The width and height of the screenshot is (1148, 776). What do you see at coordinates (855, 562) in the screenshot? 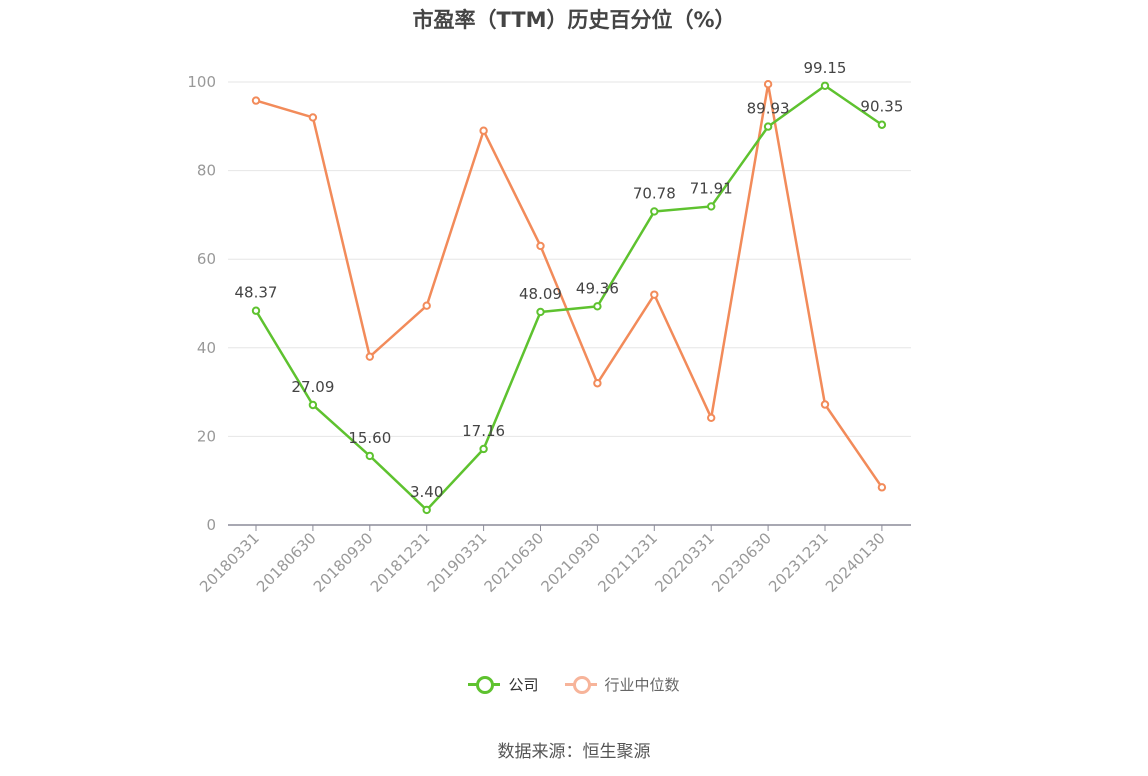
I see `x-tick-label: 20240130` at bounding box center [855, 562].